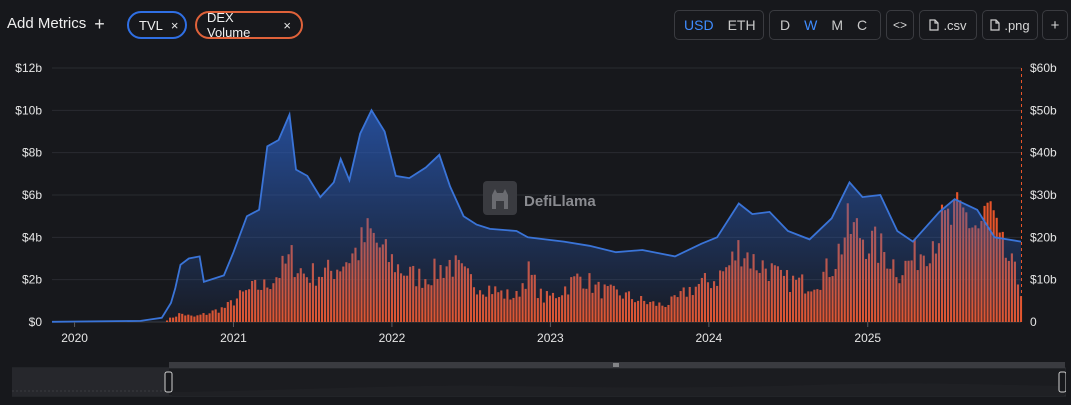  I want to click on x-tick-label: 2025, so click(867, 338).